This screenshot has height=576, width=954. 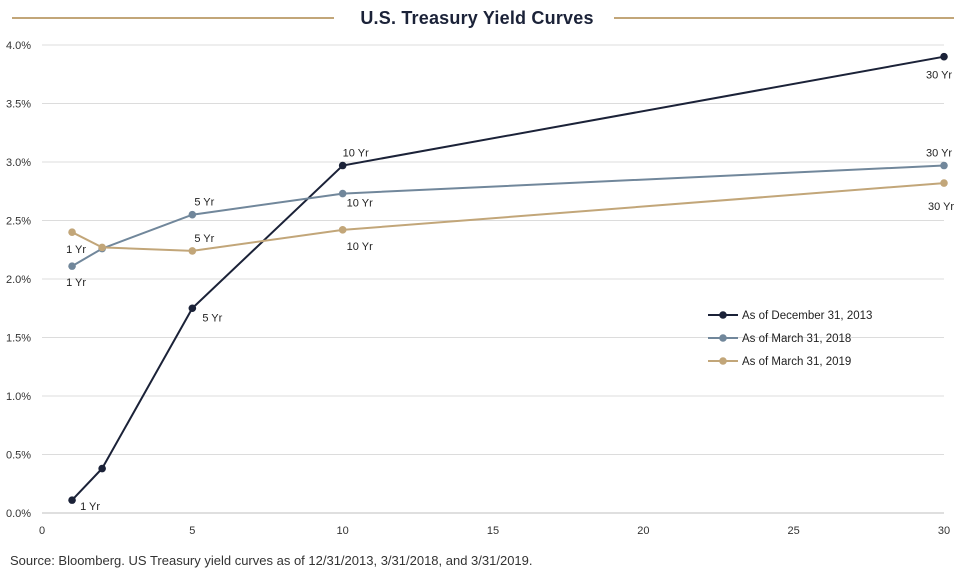 I want to click on x-tick-label: 5, so click(x=192, y=531).